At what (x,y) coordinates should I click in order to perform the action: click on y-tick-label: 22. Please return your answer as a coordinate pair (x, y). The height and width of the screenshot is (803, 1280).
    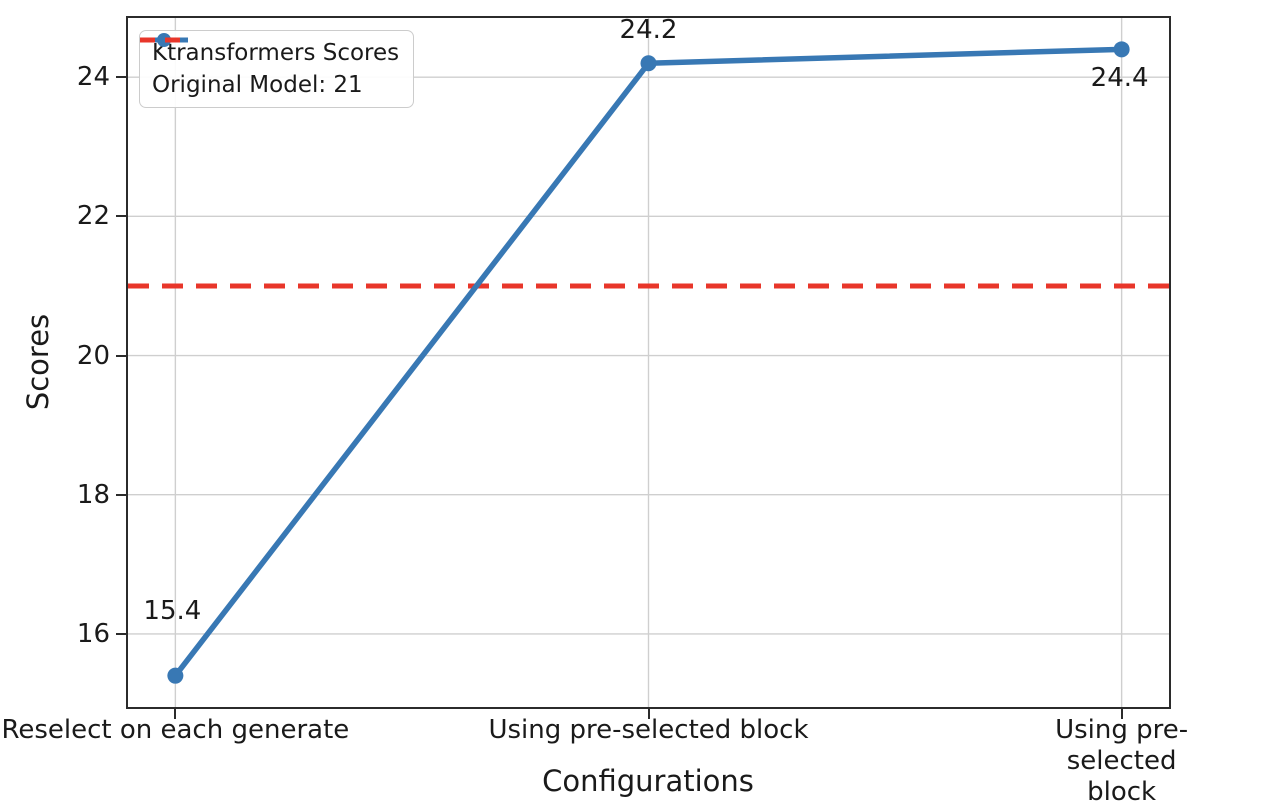
    Looking at the image, I should click on (93, 216).